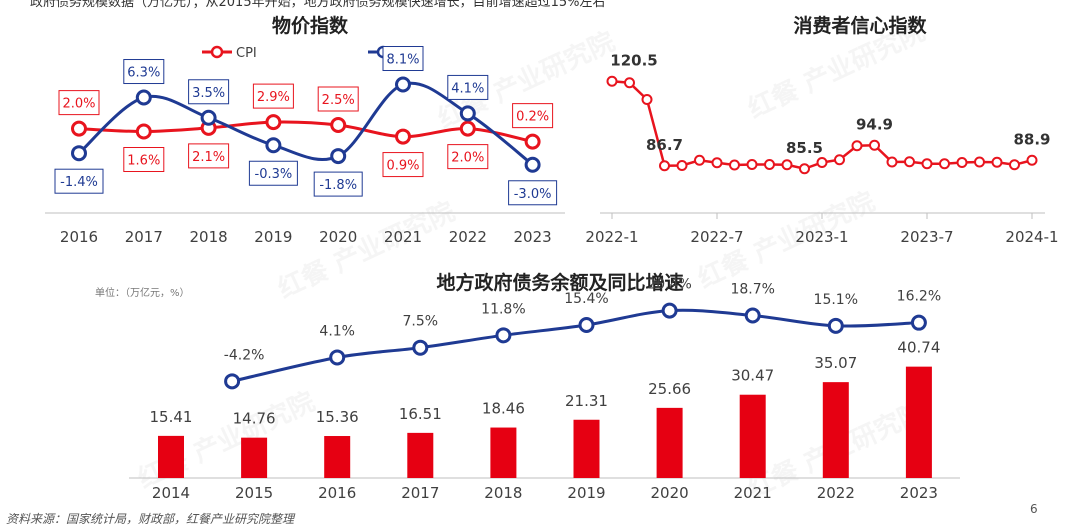 This screenshot has height=530, width=1080. What do you see at coordinates (919, 297) in the screenshot?
I see `debt-growth-label: 16.2%` at bounding box center [919, 297].